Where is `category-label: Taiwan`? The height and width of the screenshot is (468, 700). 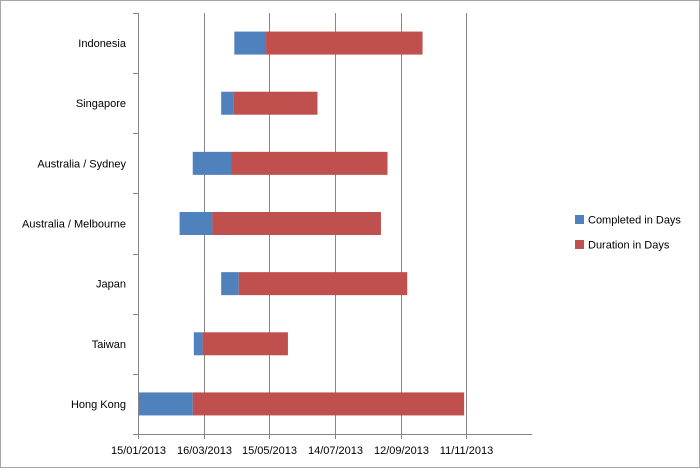
category-label: Taiwan is located at coordinates (109, 345).